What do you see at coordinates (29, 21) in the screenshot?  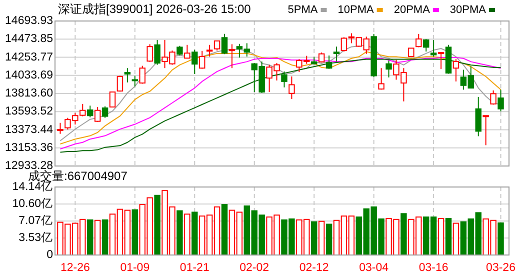 I see `y-tick-label: 14693.93` at bounding box center [29, 21].